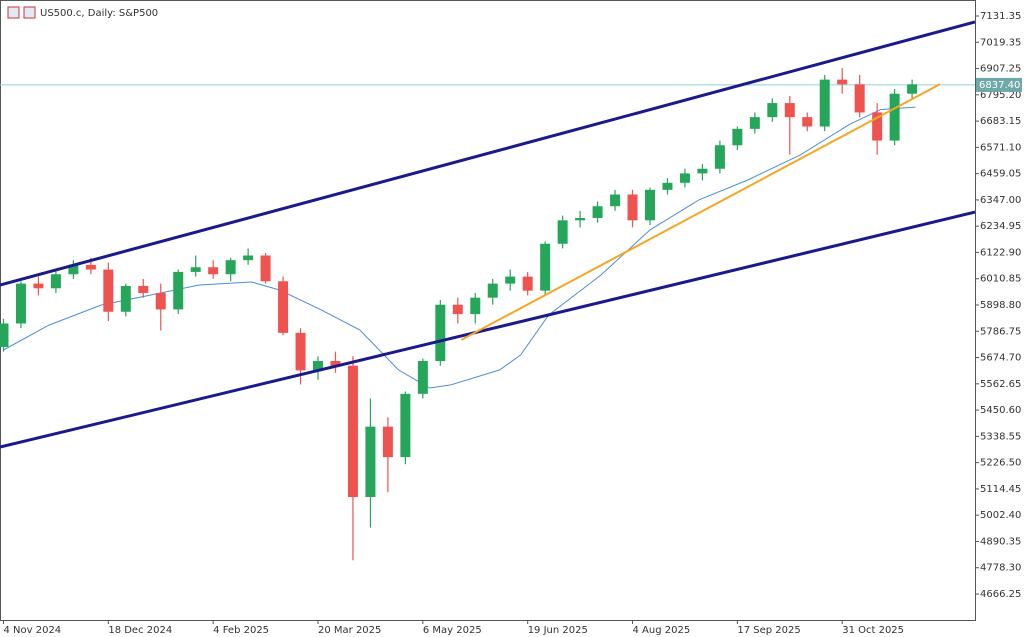 The width and height of the screenshot is (1024, 637). Describe the element at coordinates (1000, 489) in the screenshot. I see `y-tick-label: 5114.45` at that location.